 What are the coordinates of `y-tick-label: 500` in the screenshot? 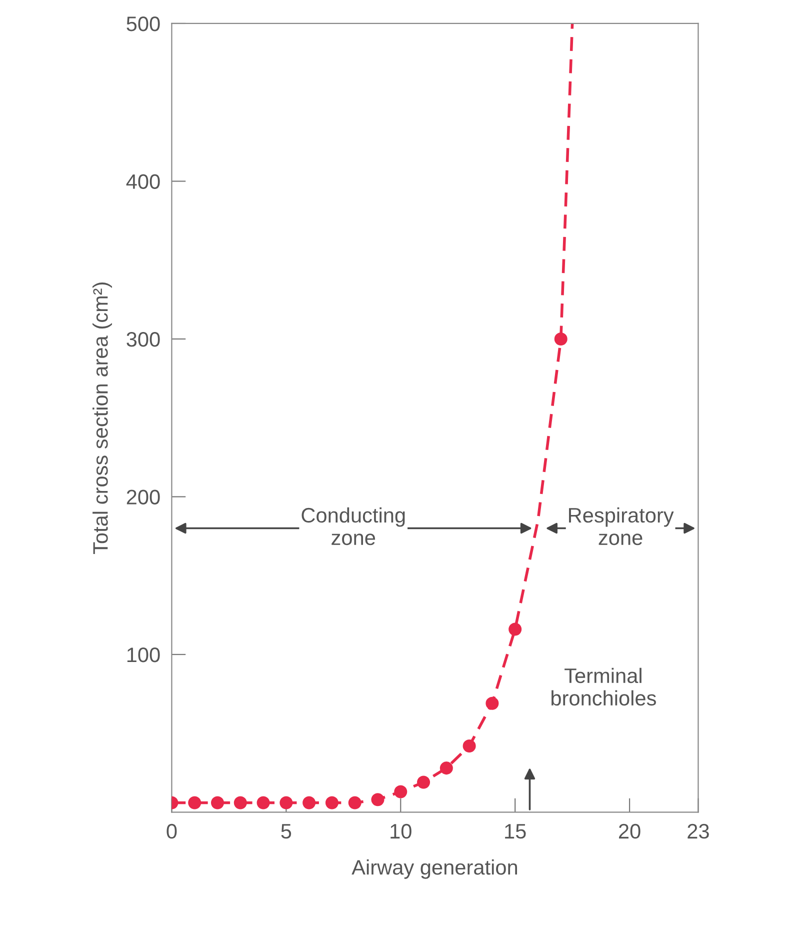 It's located at (143, 24).